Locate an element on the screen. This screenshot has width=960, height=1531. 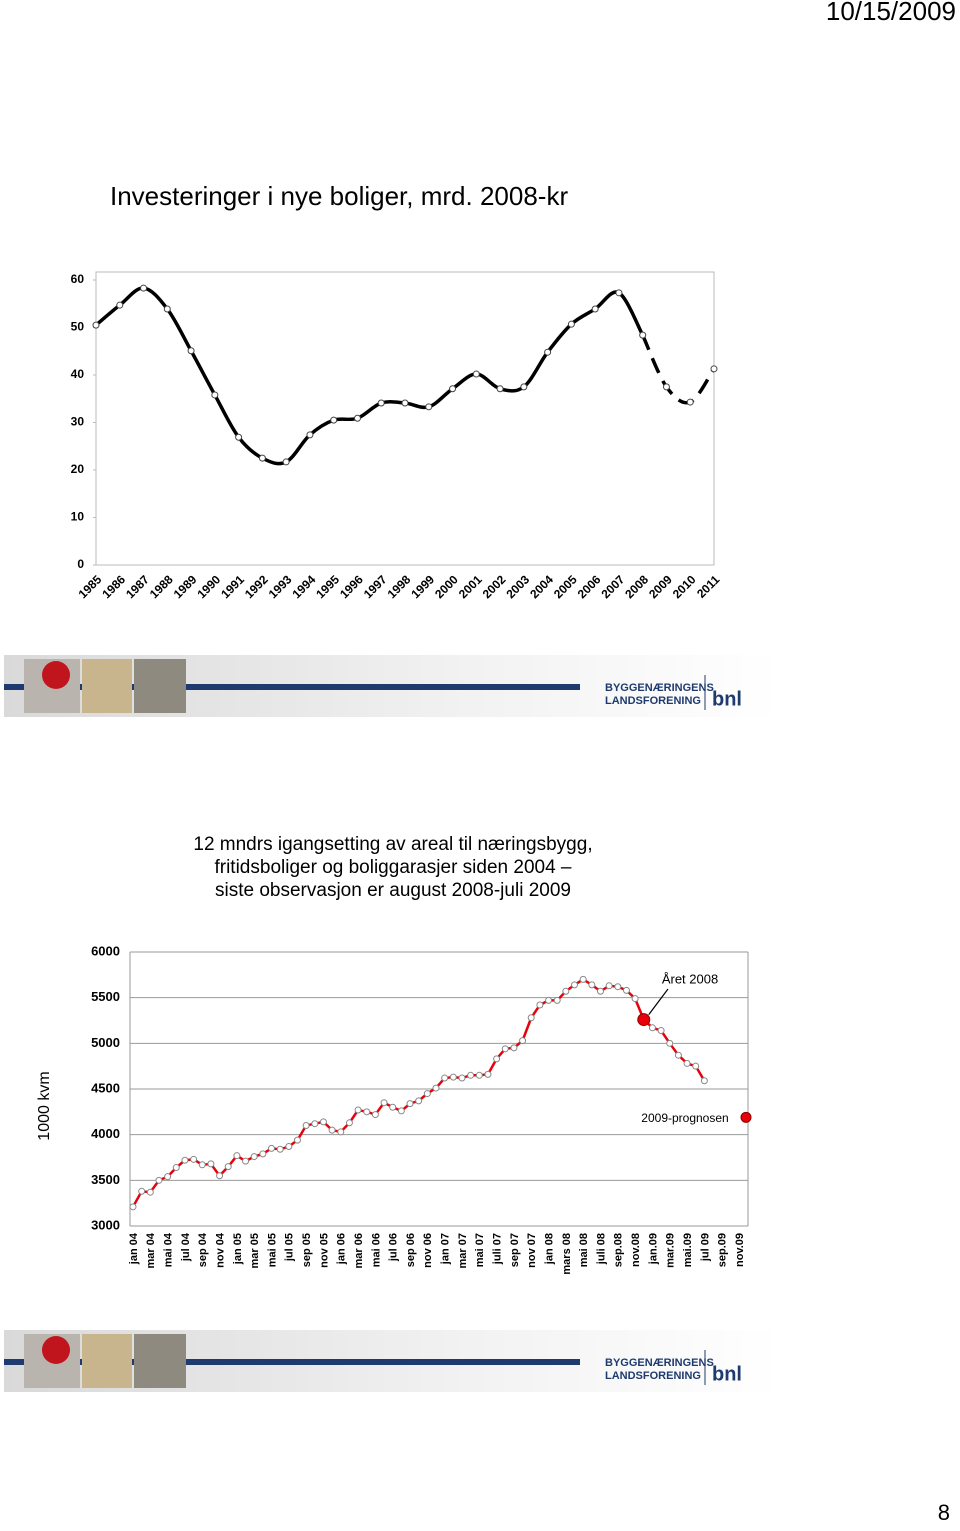
x-tick-label: nov.08 is located at coordinates (636, 1250).